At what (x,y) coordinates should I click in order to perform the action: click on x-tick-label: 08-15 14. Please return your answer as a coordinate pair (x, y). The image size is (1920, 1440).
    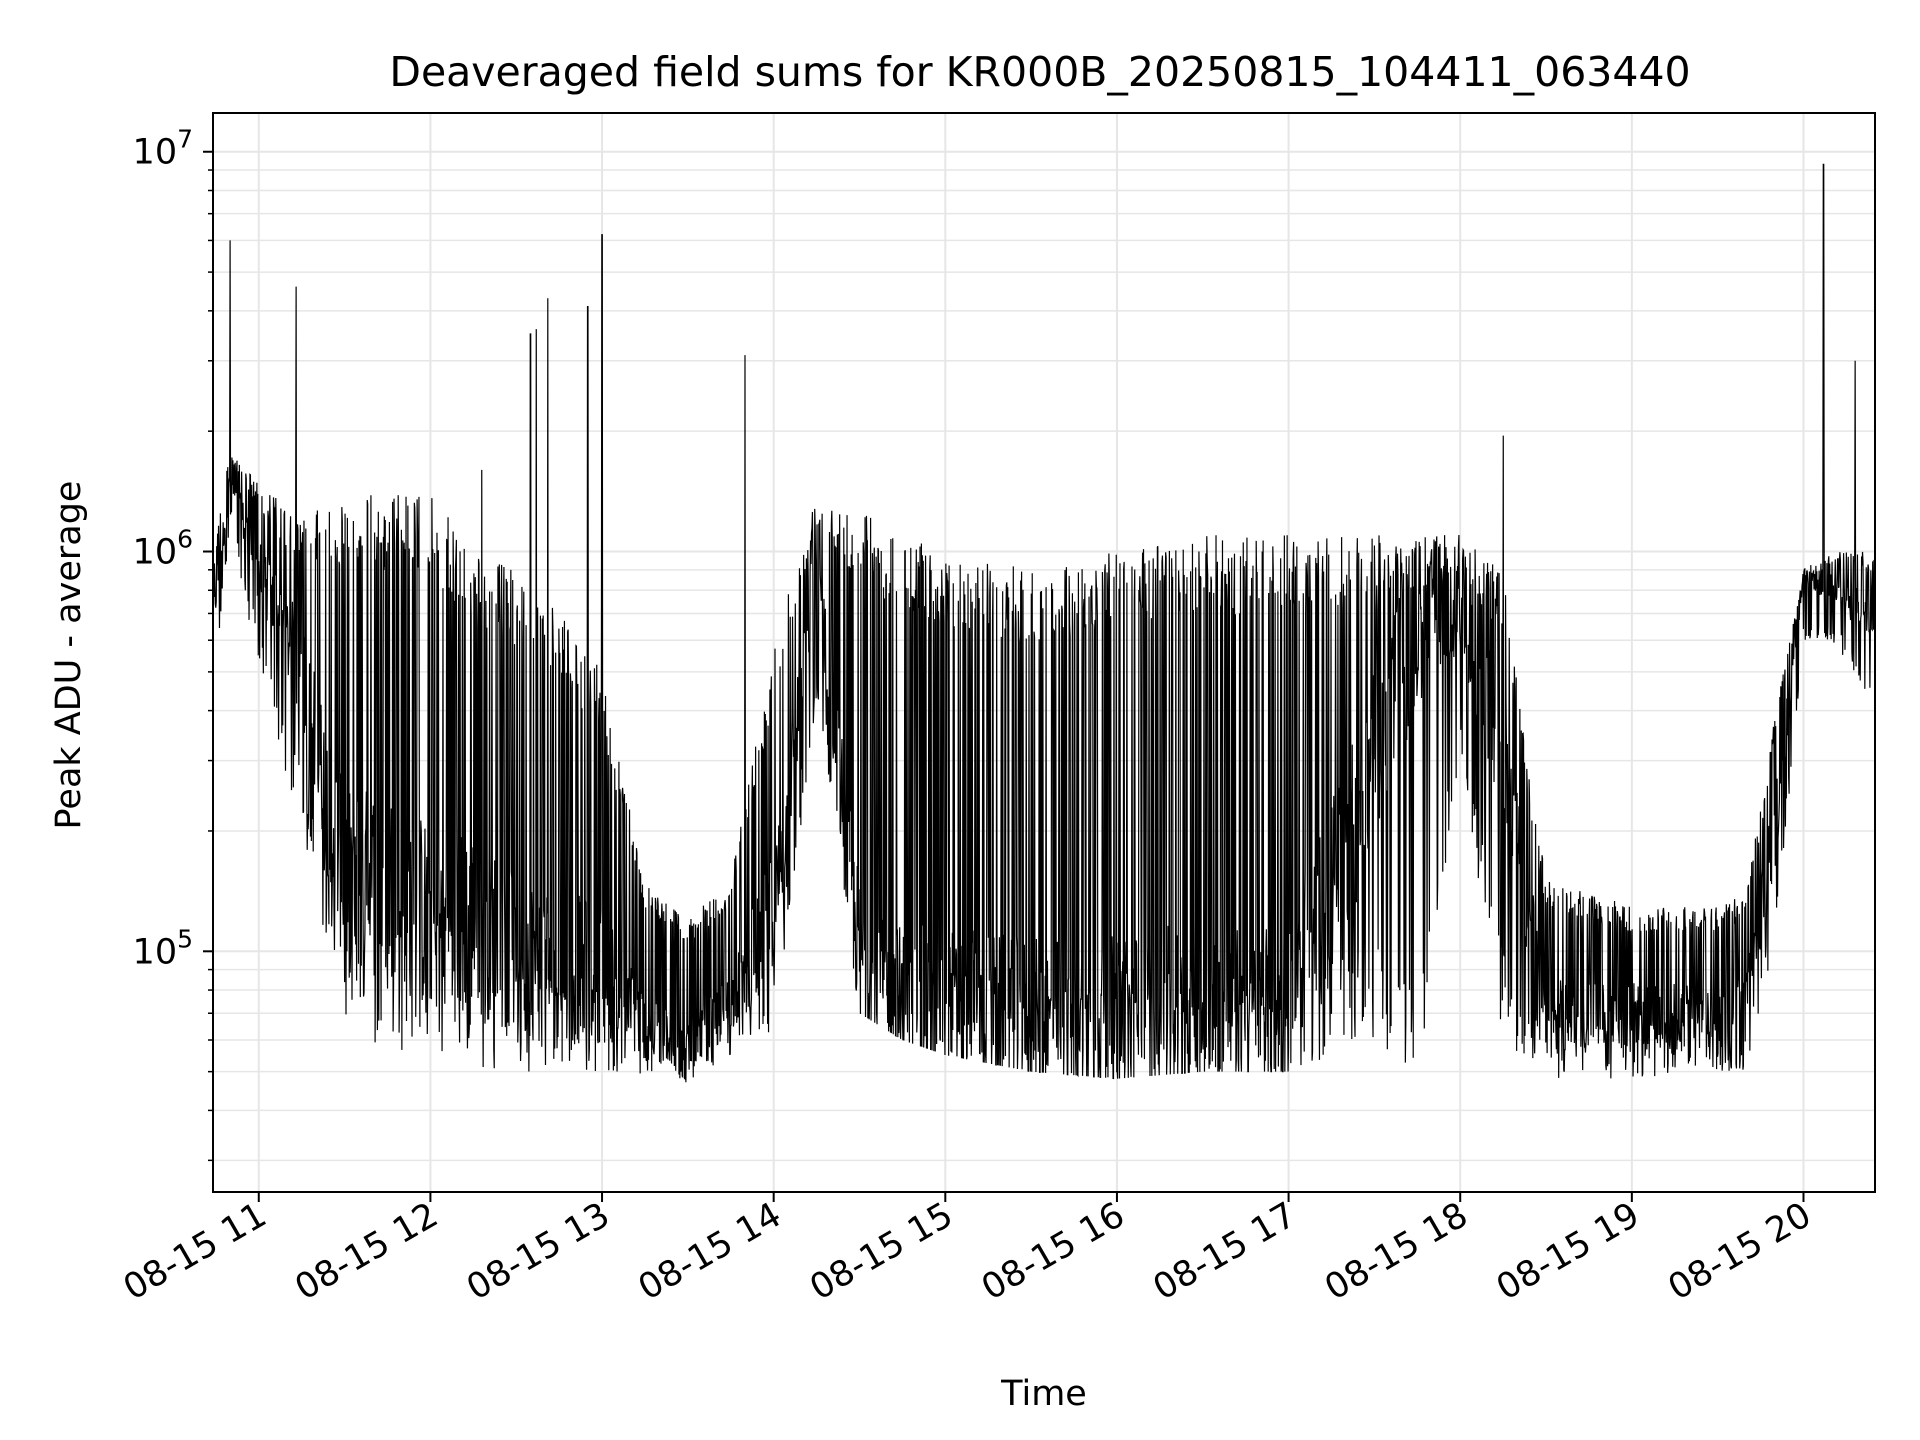
    Looking at the image, I should click on (710, 1251).